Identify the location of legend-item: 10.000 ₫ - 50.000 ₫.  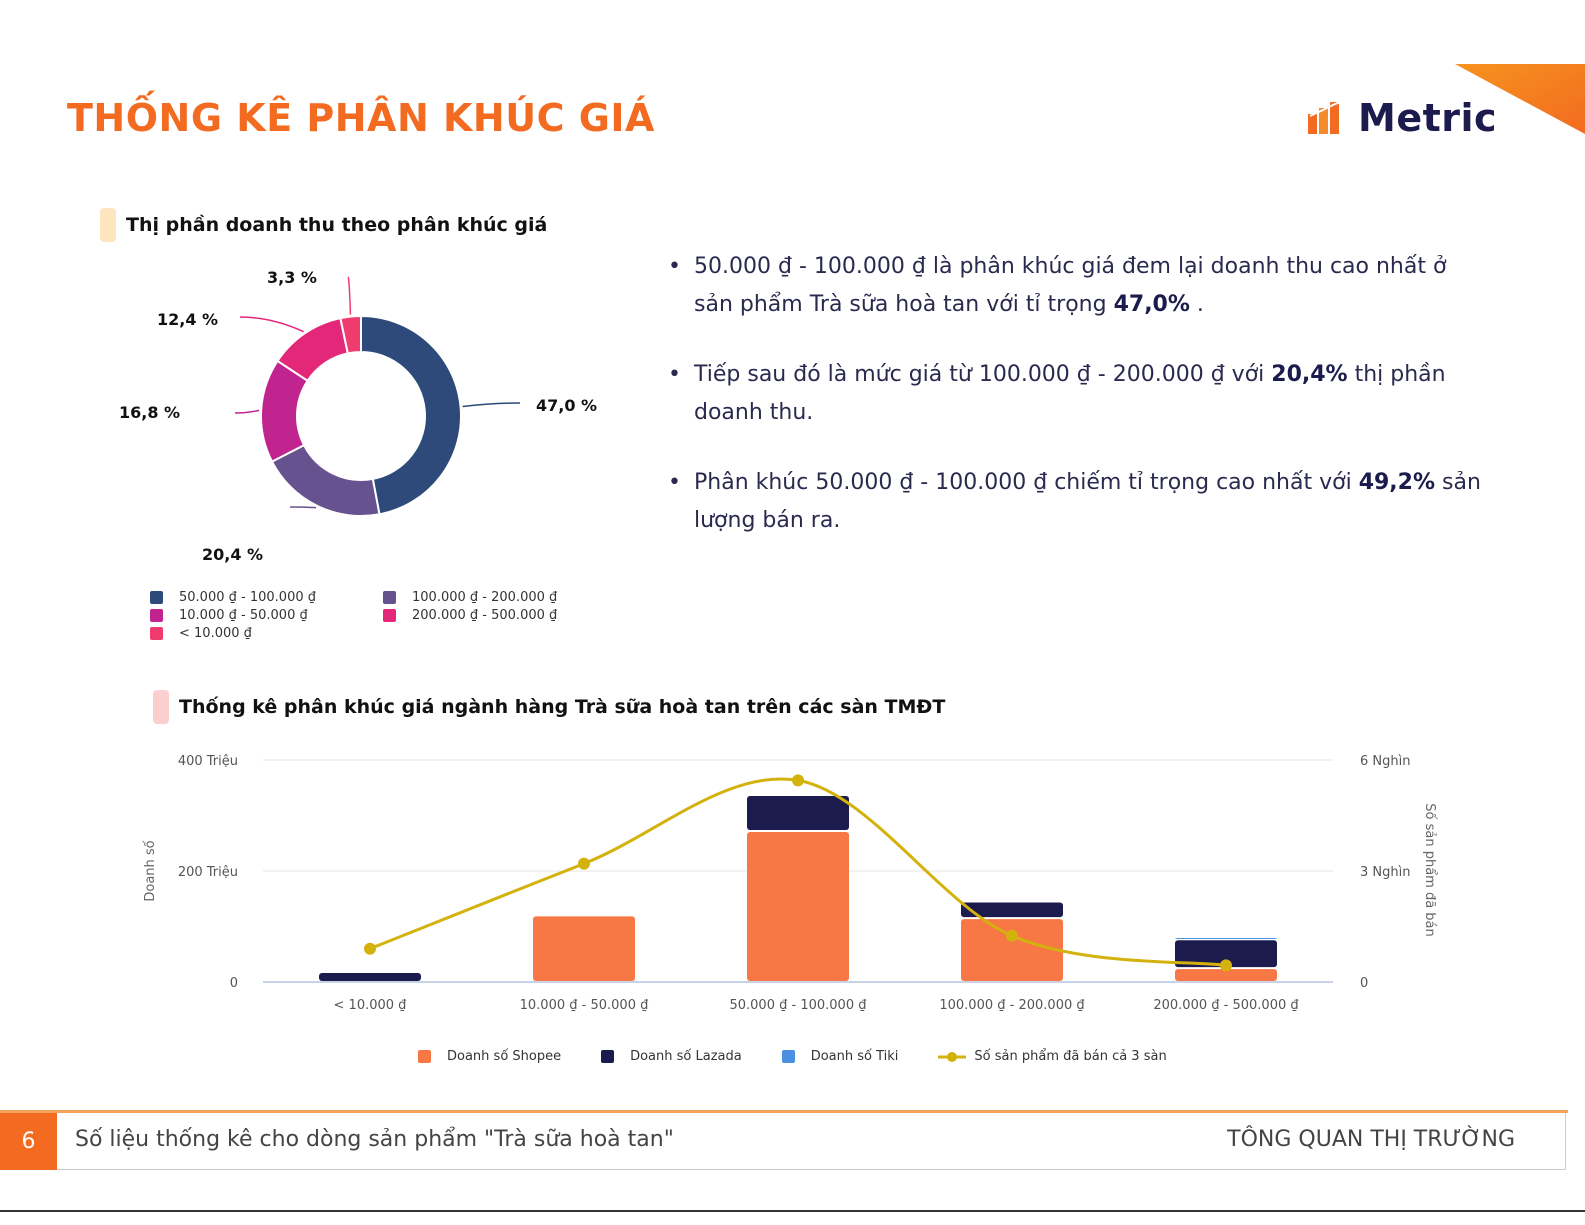
(229, 615).